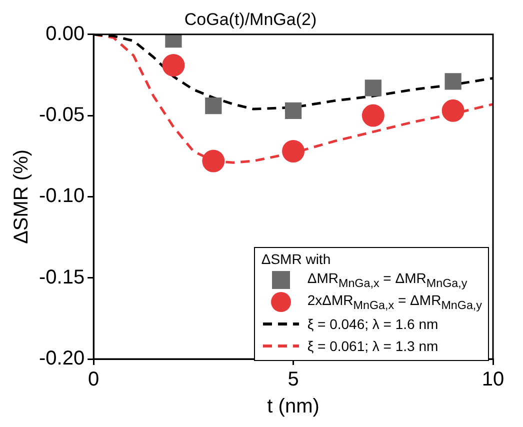  I want to click on legend-label: 2xΔMR$_{MnGa,x}$ = ΔMR$_{MnGa,y}$, so click(394, 302).